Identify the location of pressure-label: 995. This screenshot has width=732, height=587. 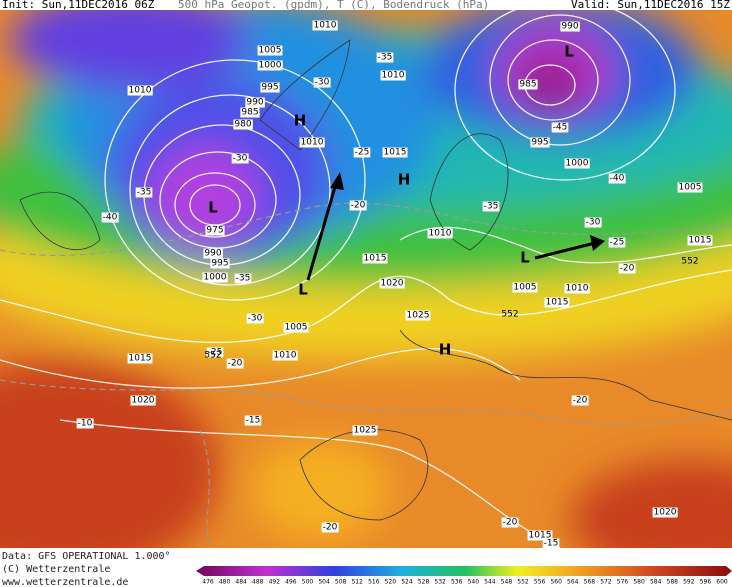
(219, 264).